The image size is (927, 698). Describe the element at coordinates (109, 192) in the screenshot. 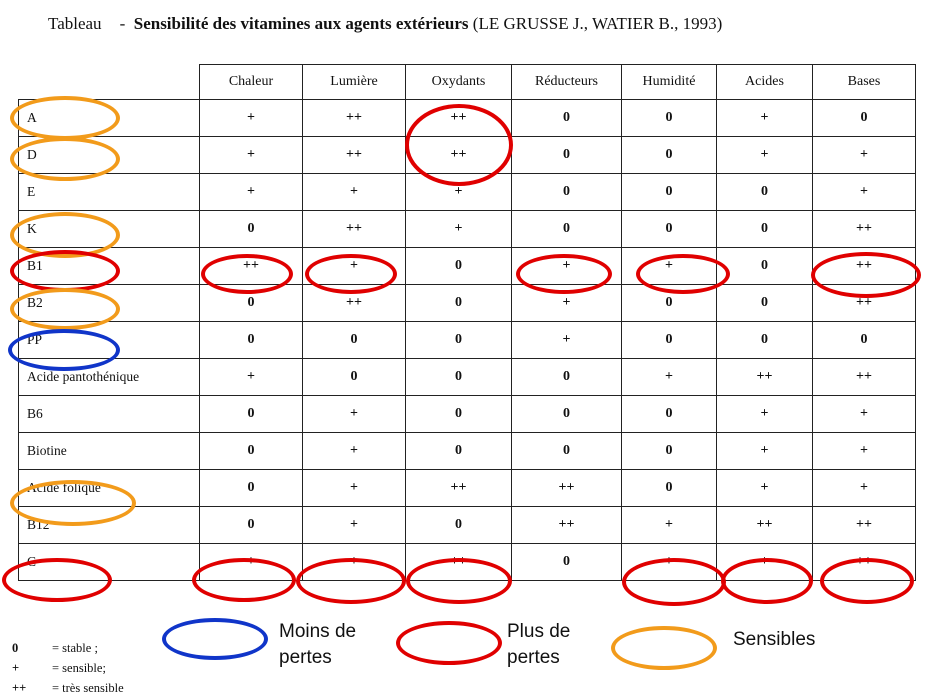

I see `vitamin-name: E` at that location.